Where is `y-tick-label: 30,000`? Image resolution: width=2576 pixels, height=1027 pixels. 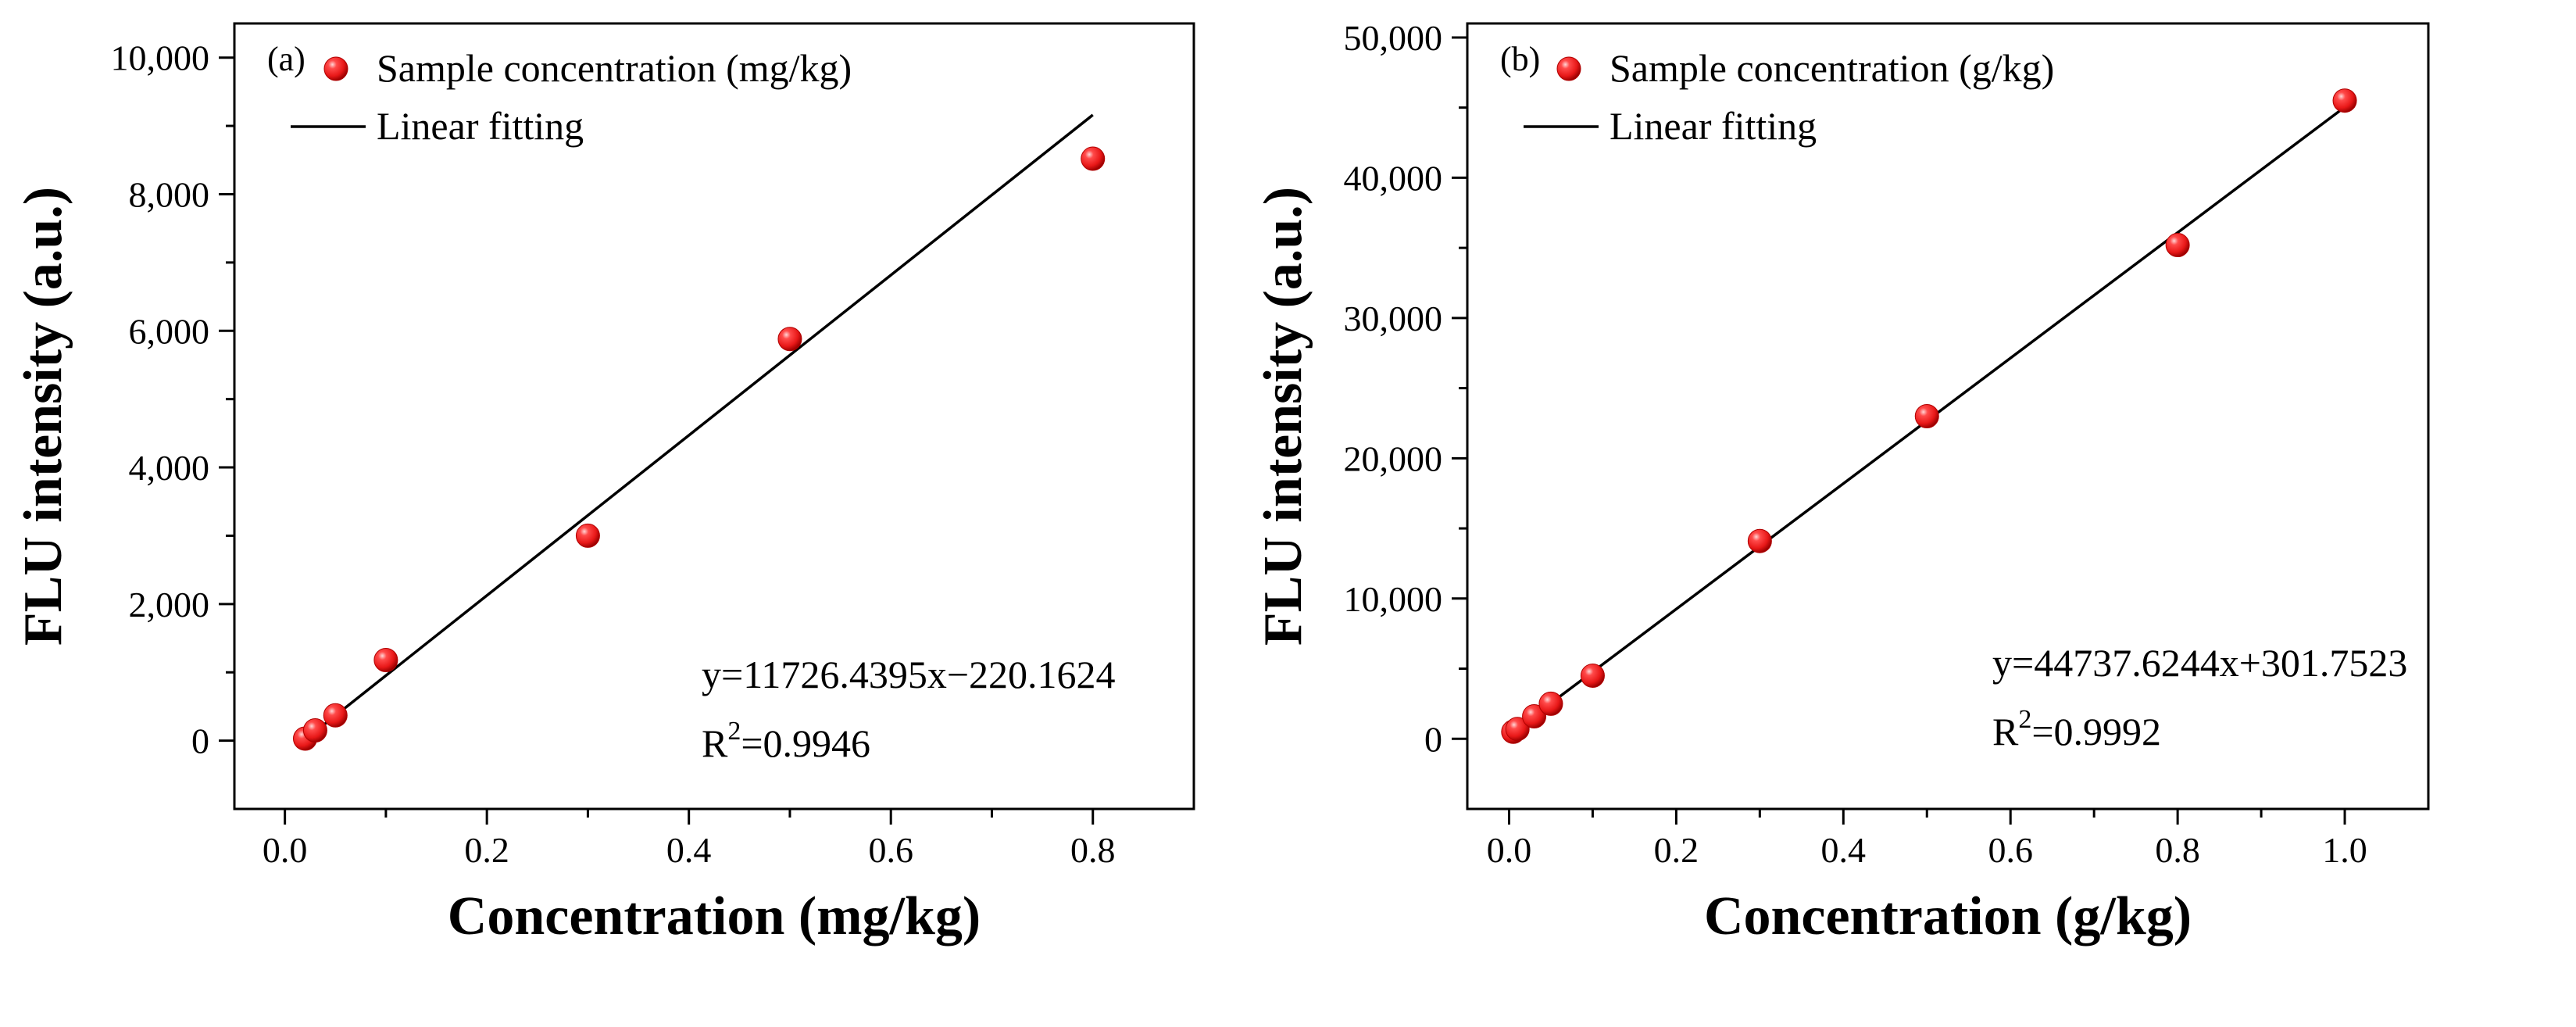 y-tick-label: 30,000 is located at coordinates (1394, 318).